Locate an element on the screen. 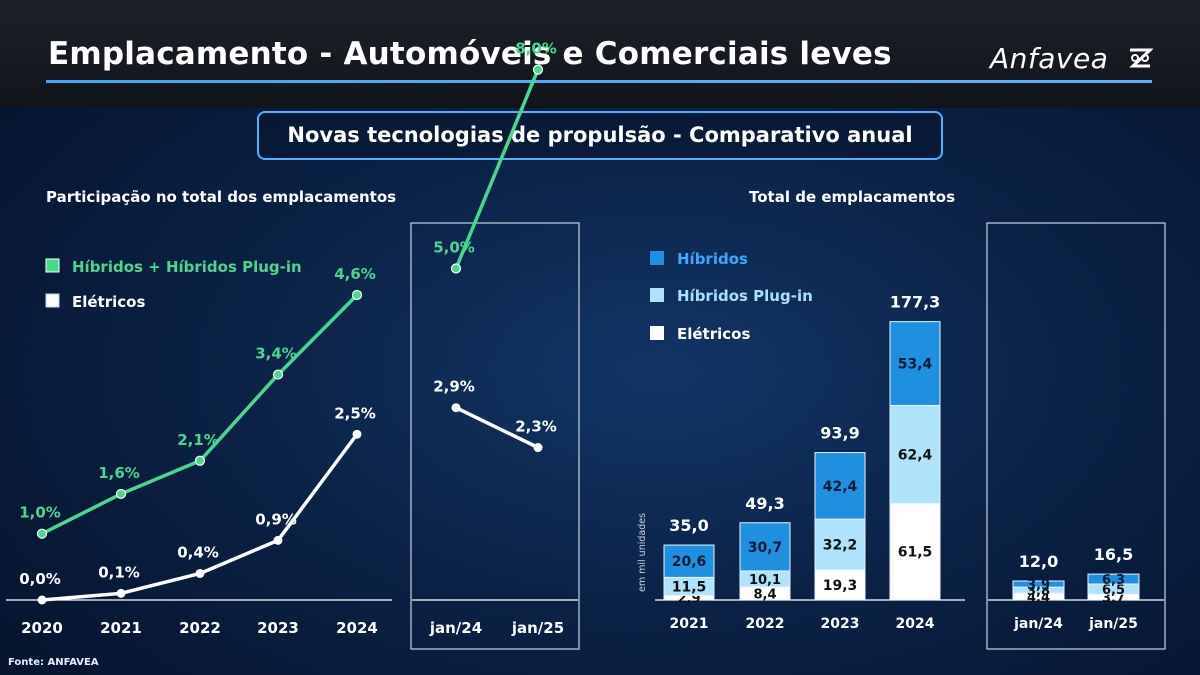 Image resolution: width=1200 pixels, height=675 pixels. annual-share-data-label-hibridos: 3,4% is located at coordinates (276, 354).